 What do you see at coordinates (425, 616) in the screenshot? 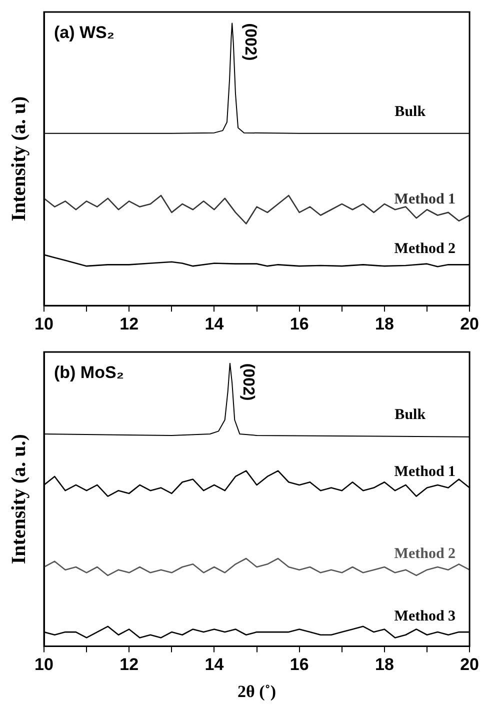
I see `series-label: Method 3` at bounding box center [425, 616].